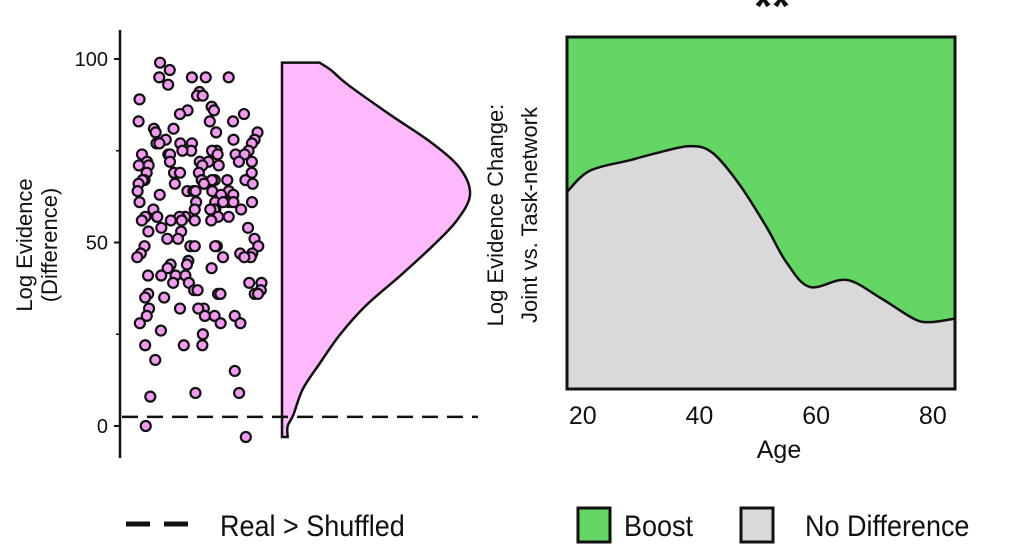 The height and width of the screenshot is (544, 1028). I want to click on legend-no-difference-label: No Difference, so click(887, 527).